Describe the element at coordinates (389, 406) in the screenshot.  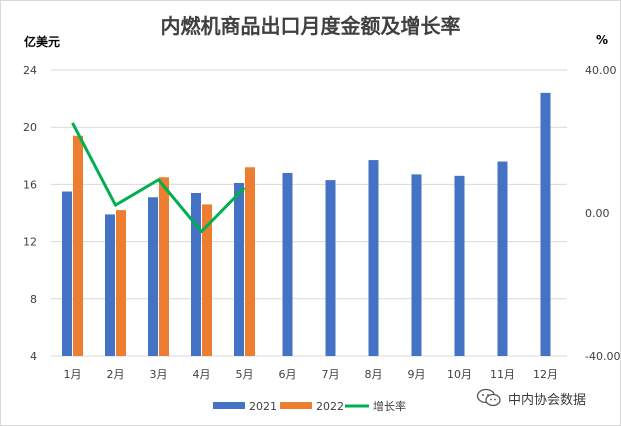
I see `legend-label: 增长率` at that location.